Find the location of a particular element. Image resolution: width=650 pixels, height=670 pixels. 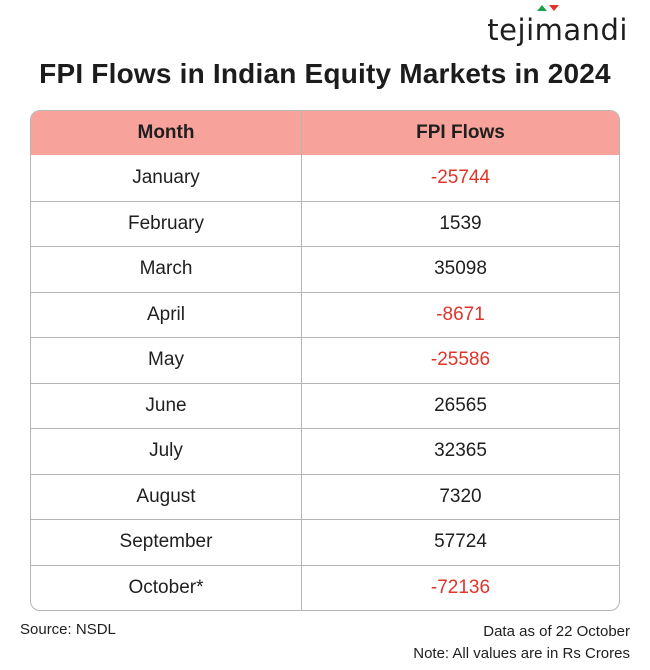

month-cell: May is located at coordinates (166, 360).